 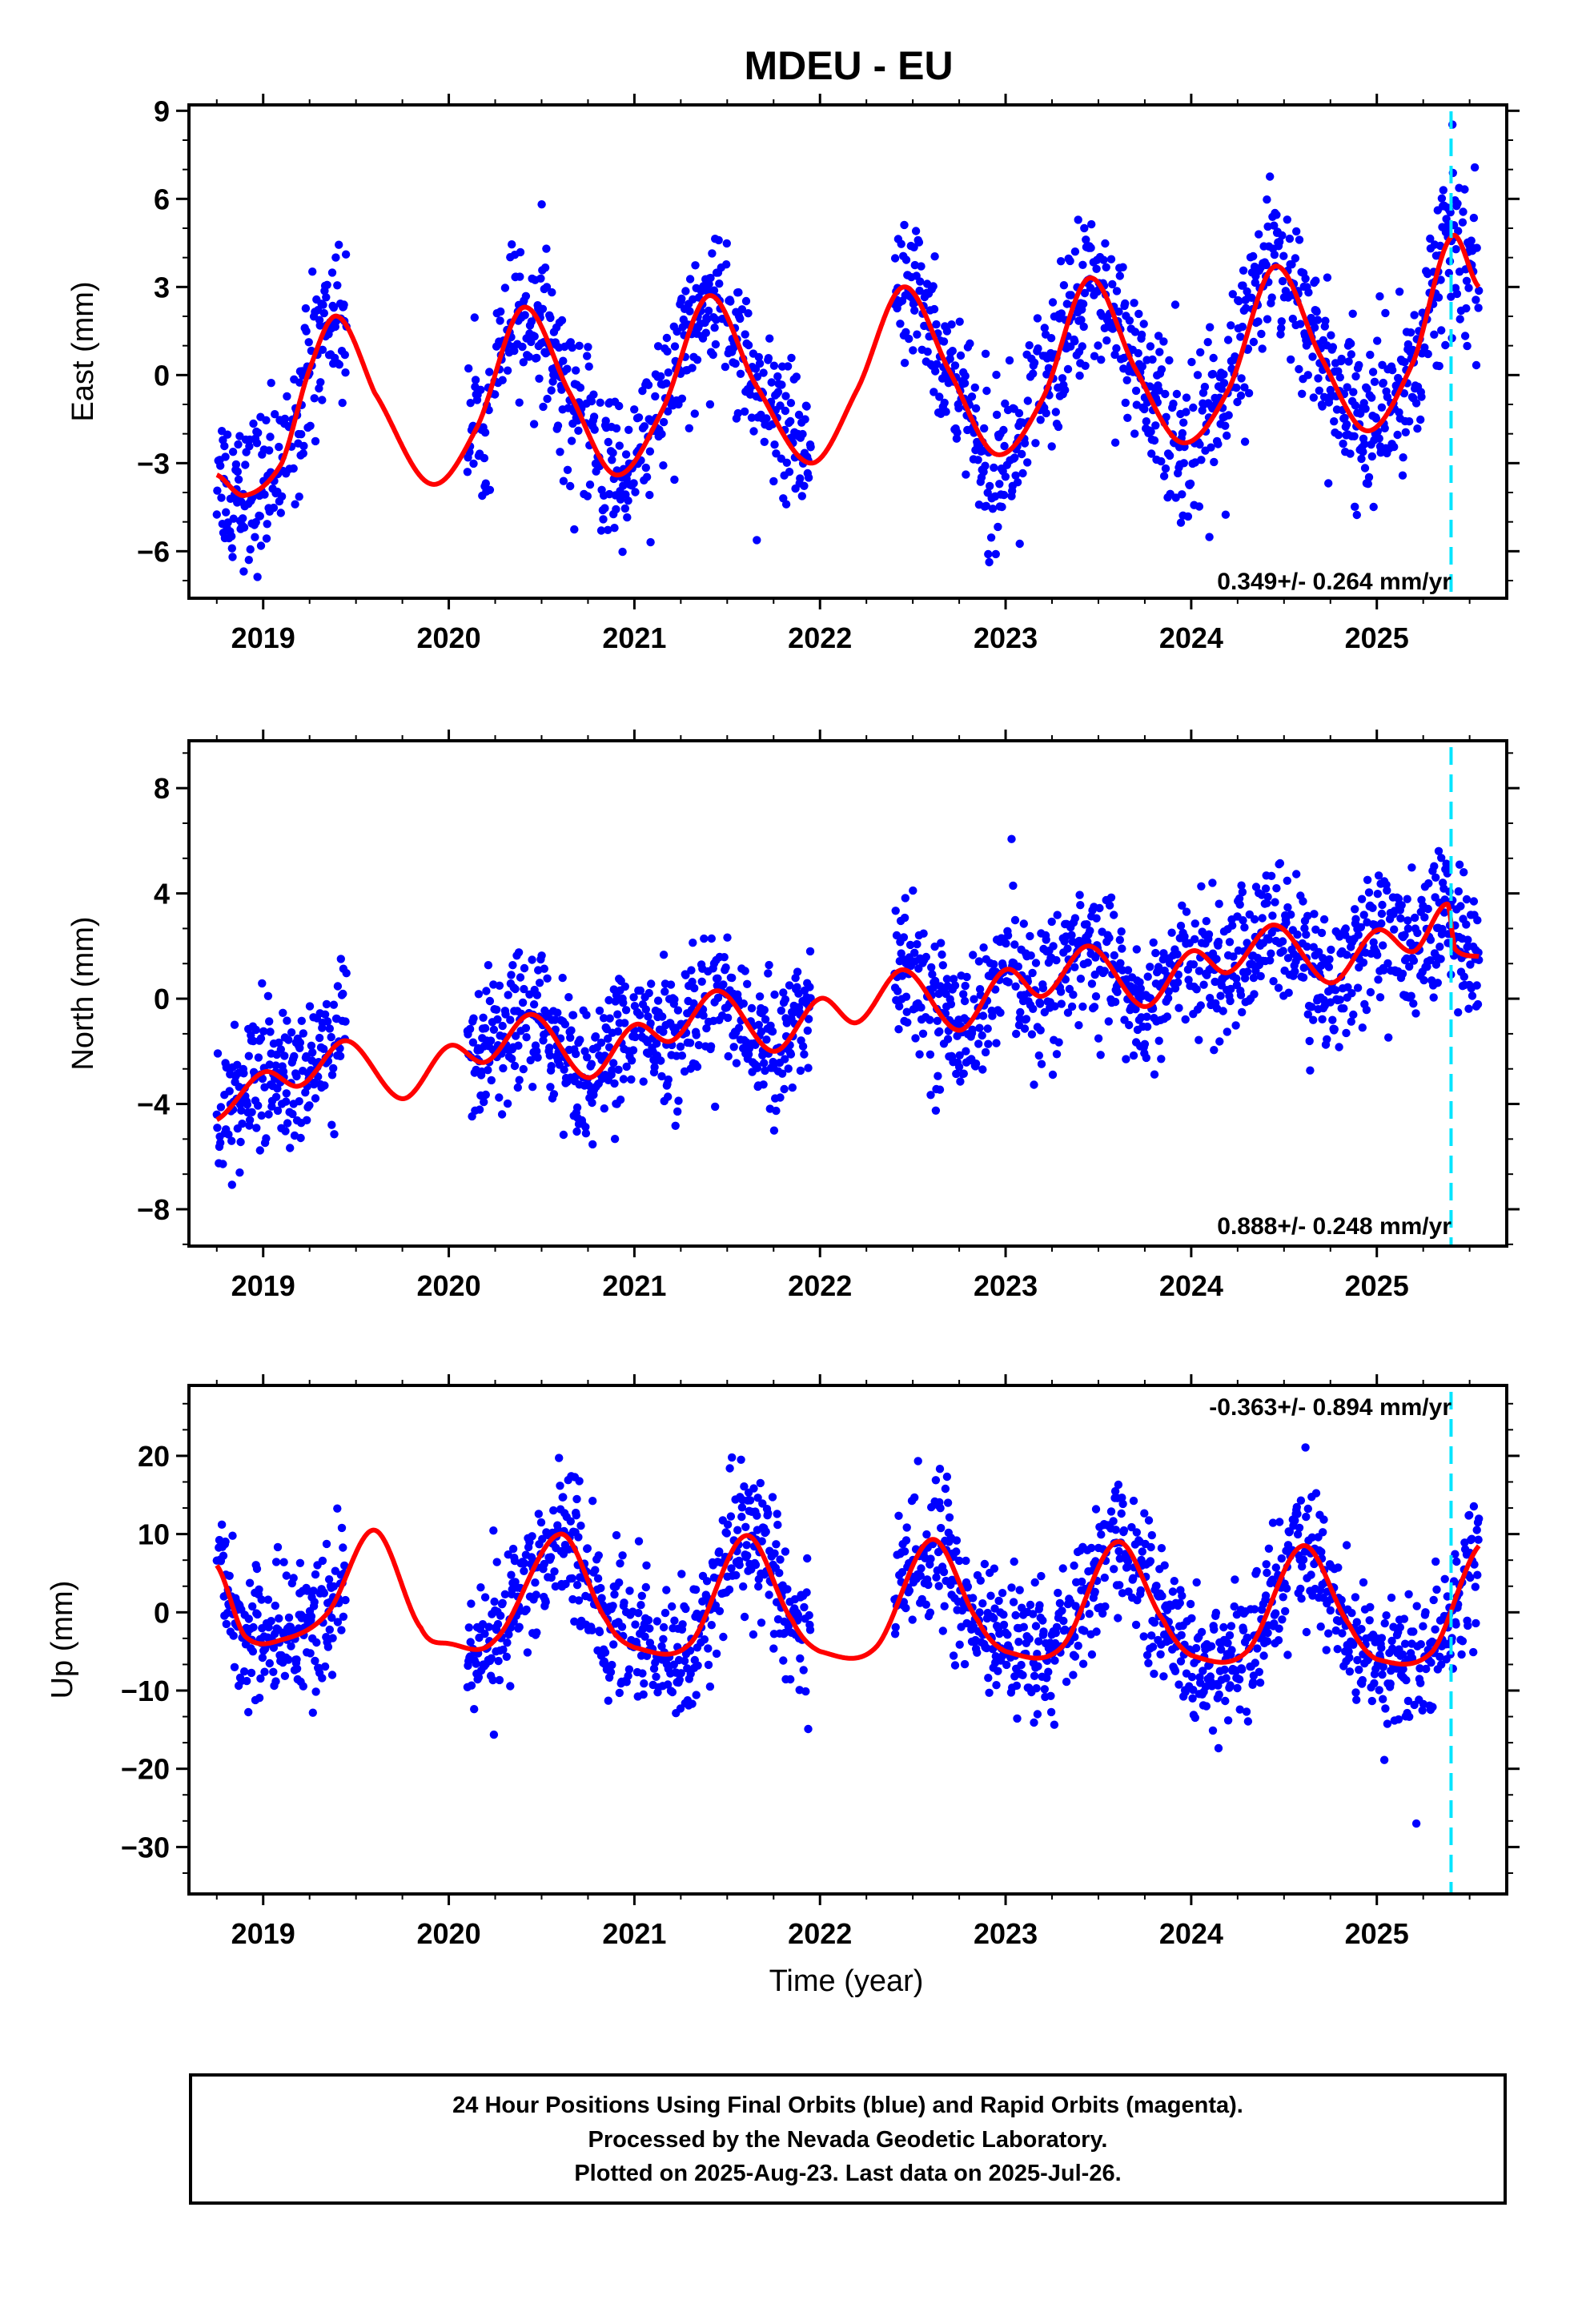 What do you see at coordinates (848, 1012) in the screenshot?
I see `north-points` at bounding box center [848, 1012].